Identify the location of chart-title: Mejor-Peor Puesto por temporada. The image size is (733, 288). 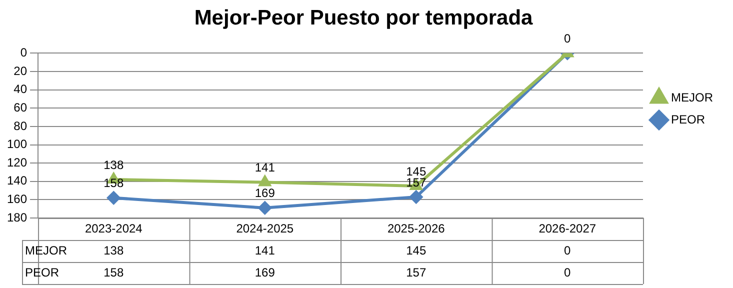
(364, 18).